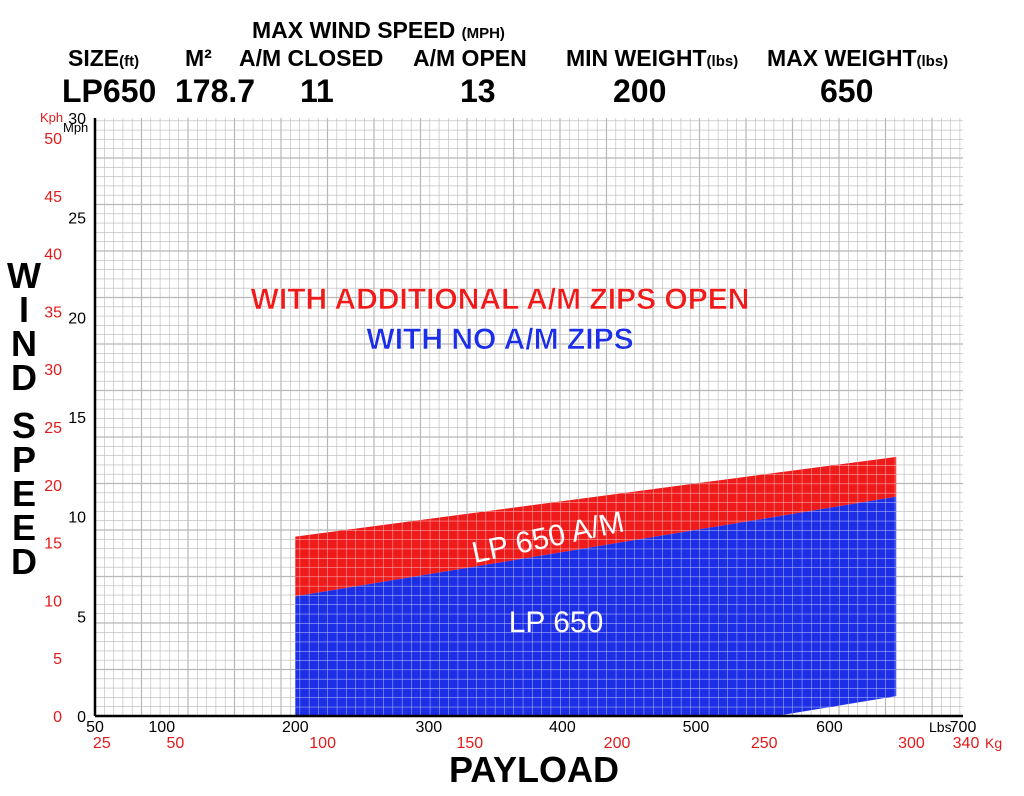  Describe the element at coordinates (478, 91) in the screenshot. I see `am-open-value: 13` at that location.